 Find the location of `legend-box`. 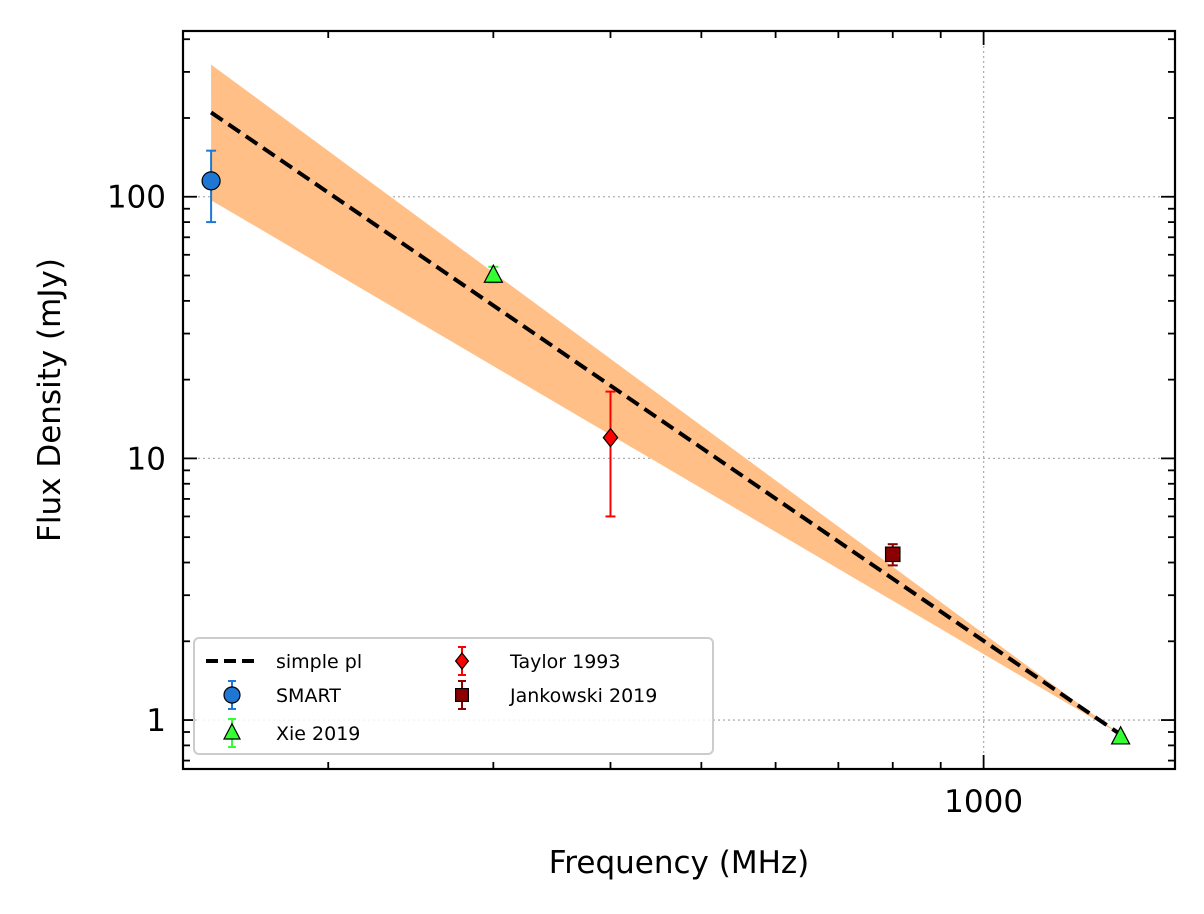

legend-box is located at coordinates (453, 696).